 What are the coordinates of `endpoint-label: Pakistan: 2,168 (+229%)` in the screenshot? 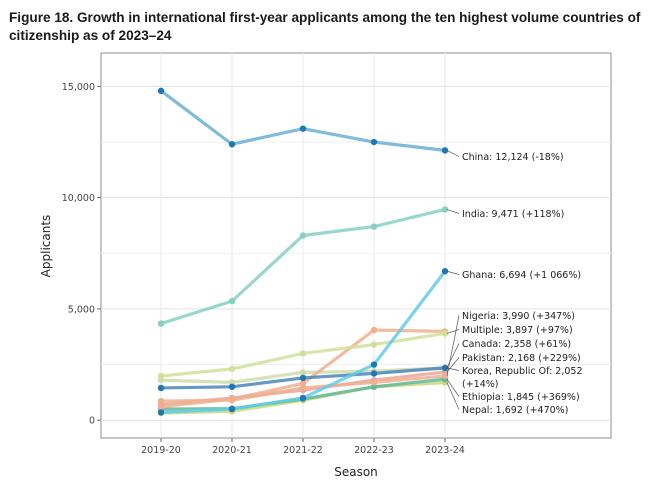 It's located at (521, 358).